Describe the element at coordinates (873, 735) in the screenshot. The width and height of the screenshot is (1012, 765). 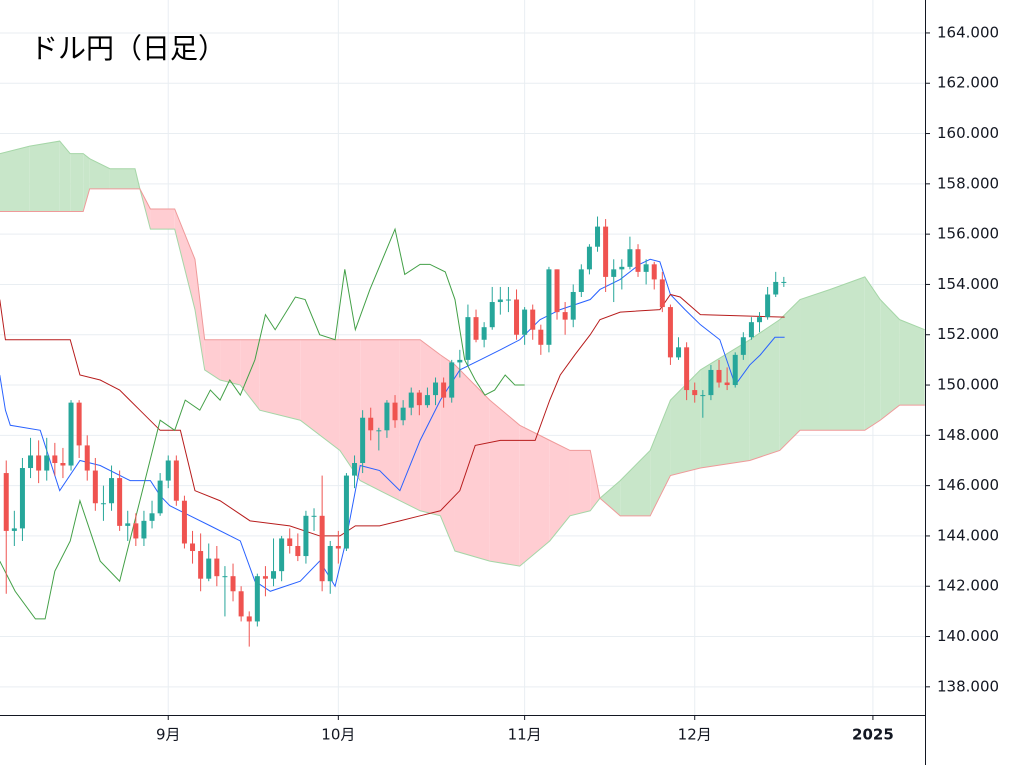
I see `x-tick-label: 2025` at that location.